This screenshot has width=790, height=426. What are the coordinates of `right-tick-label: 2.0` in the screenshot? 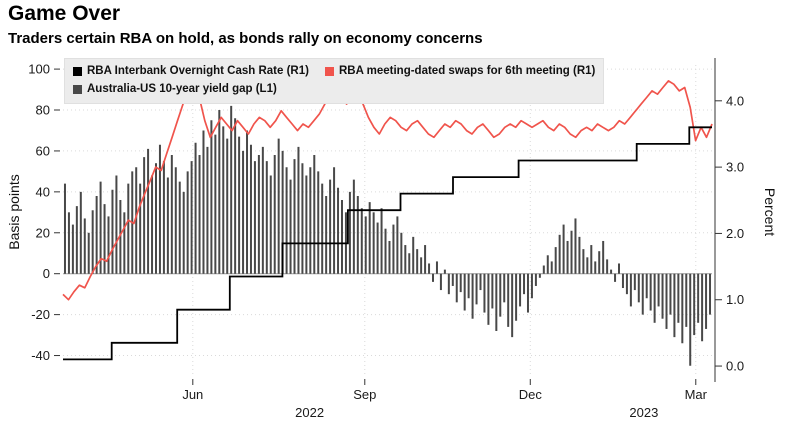 It's located at (735, 233).